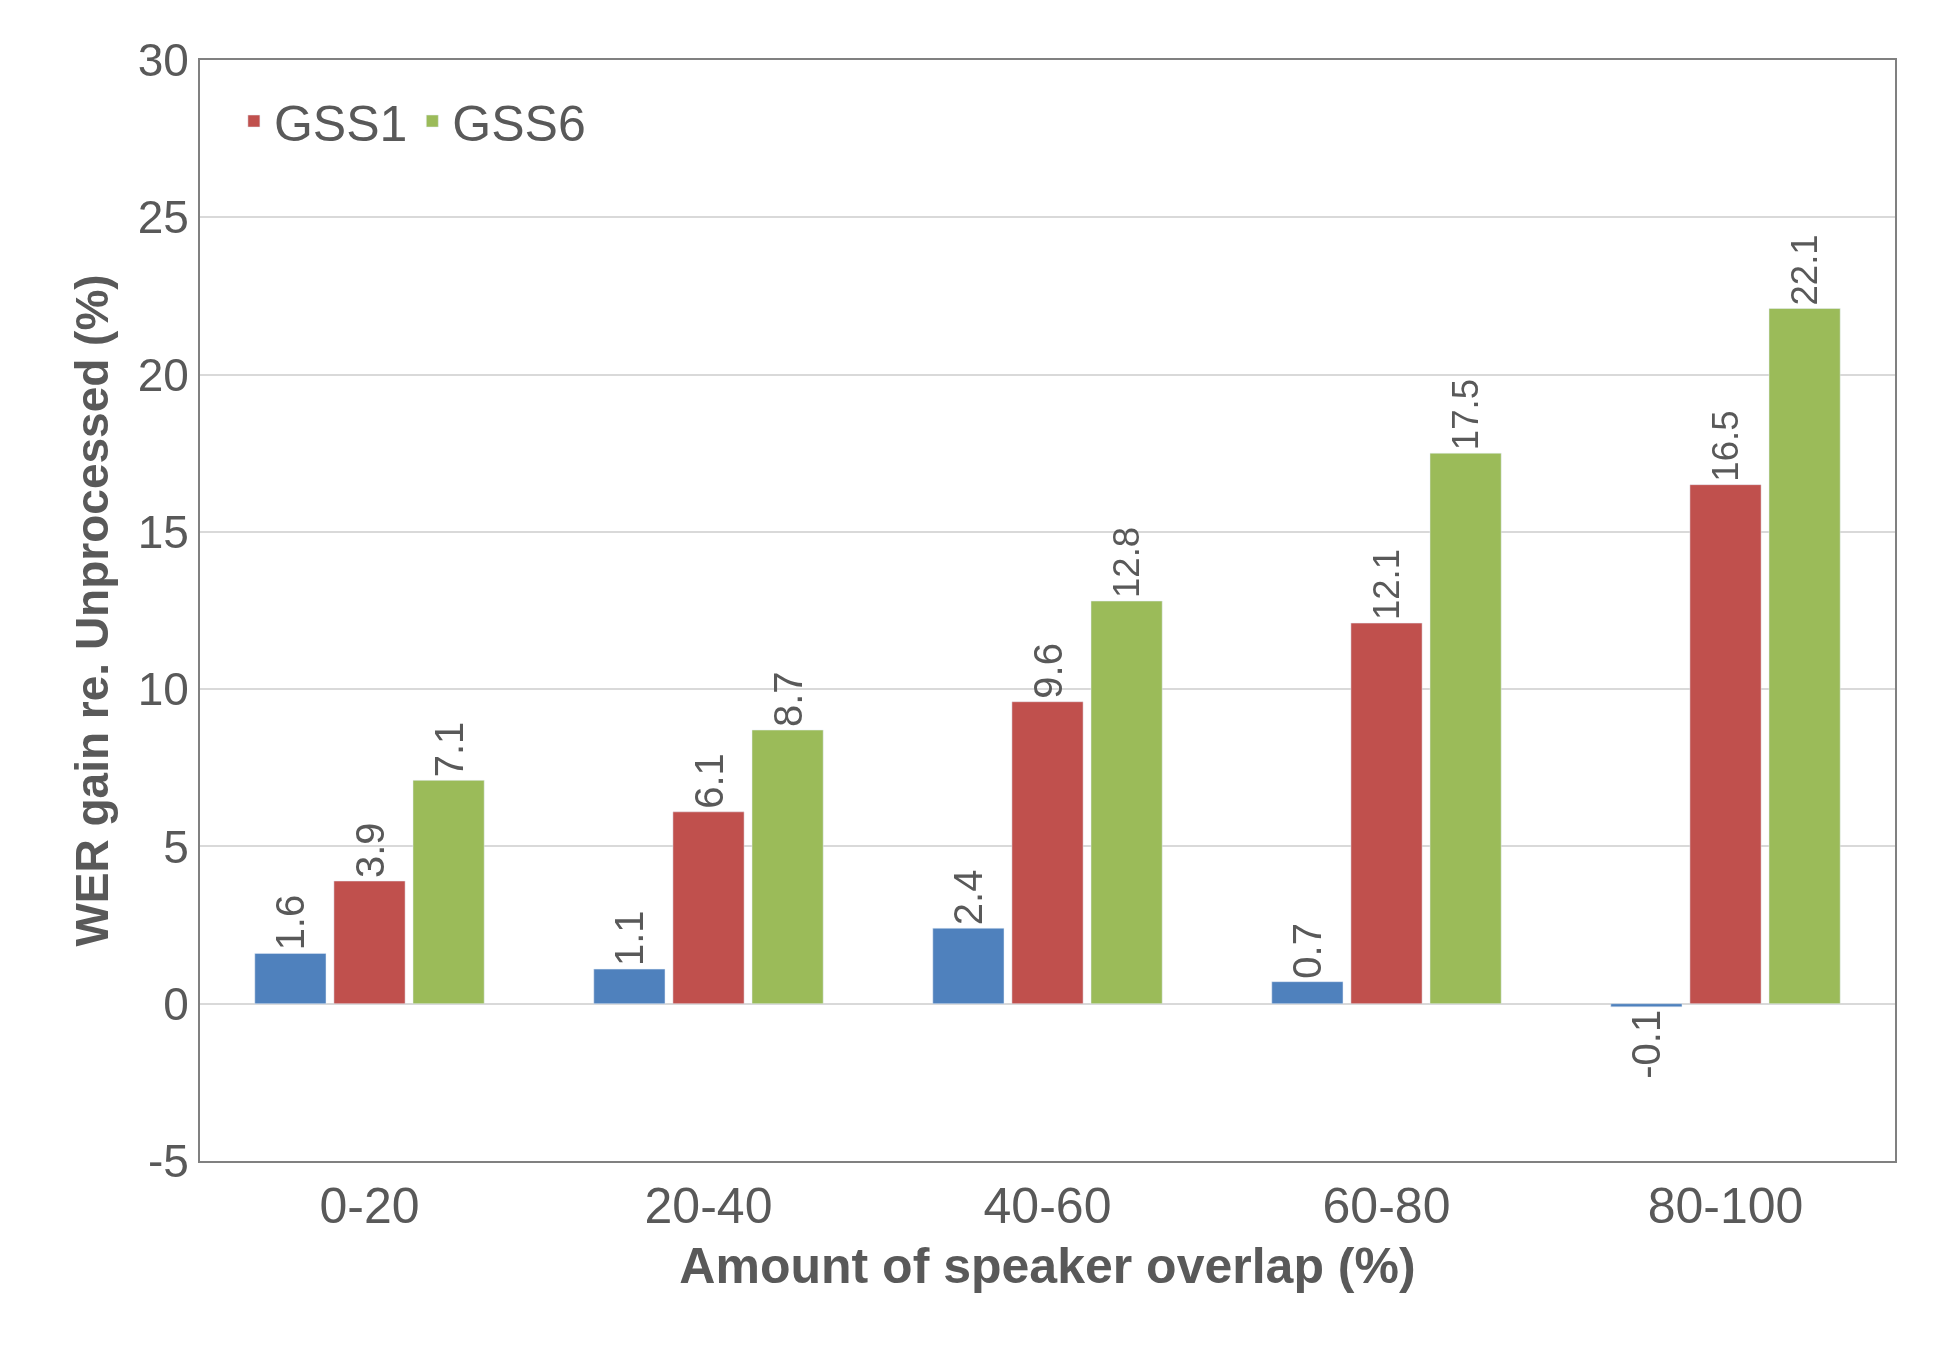  I want to click on y-tick-label: 10, so click(163, 689).